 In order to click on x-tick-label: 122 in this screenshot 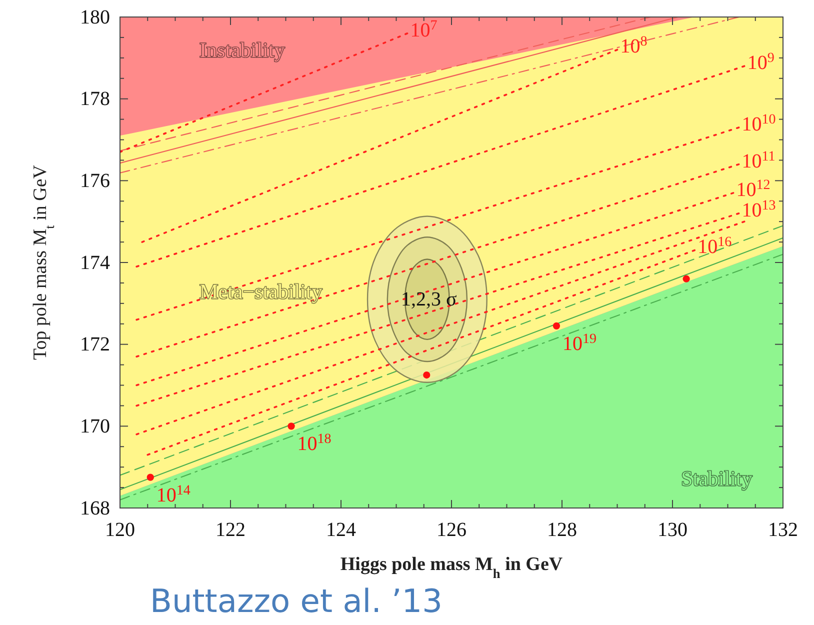, I will do `click(231, 530)`.